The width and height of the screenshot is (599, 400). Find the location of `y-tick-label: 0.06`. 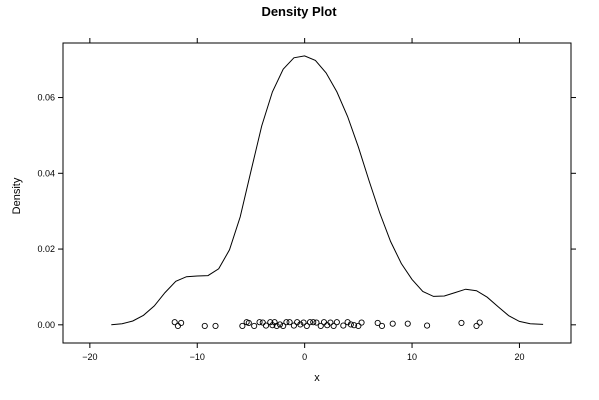

y-tick-label: 0.06 is located at coordinates (46, 98).